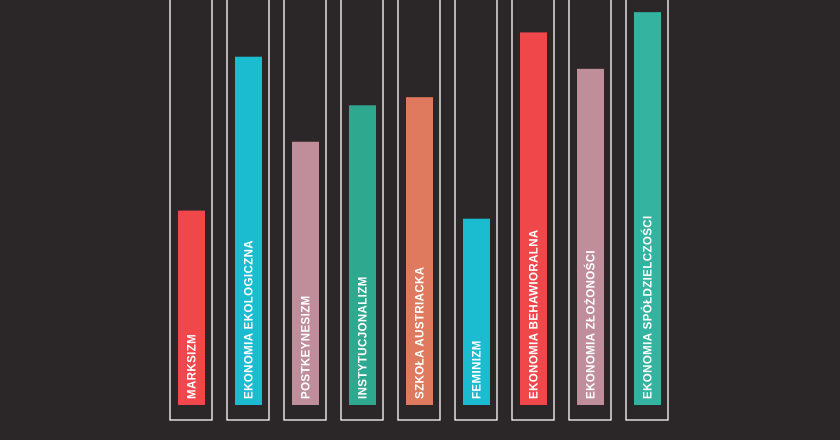 Image resolution: width=840 pixels, height=440 pixels. Describe the element at coordinates (478, 369) in the screenshot. I see `bar-label: FEMINIZM` at that location.